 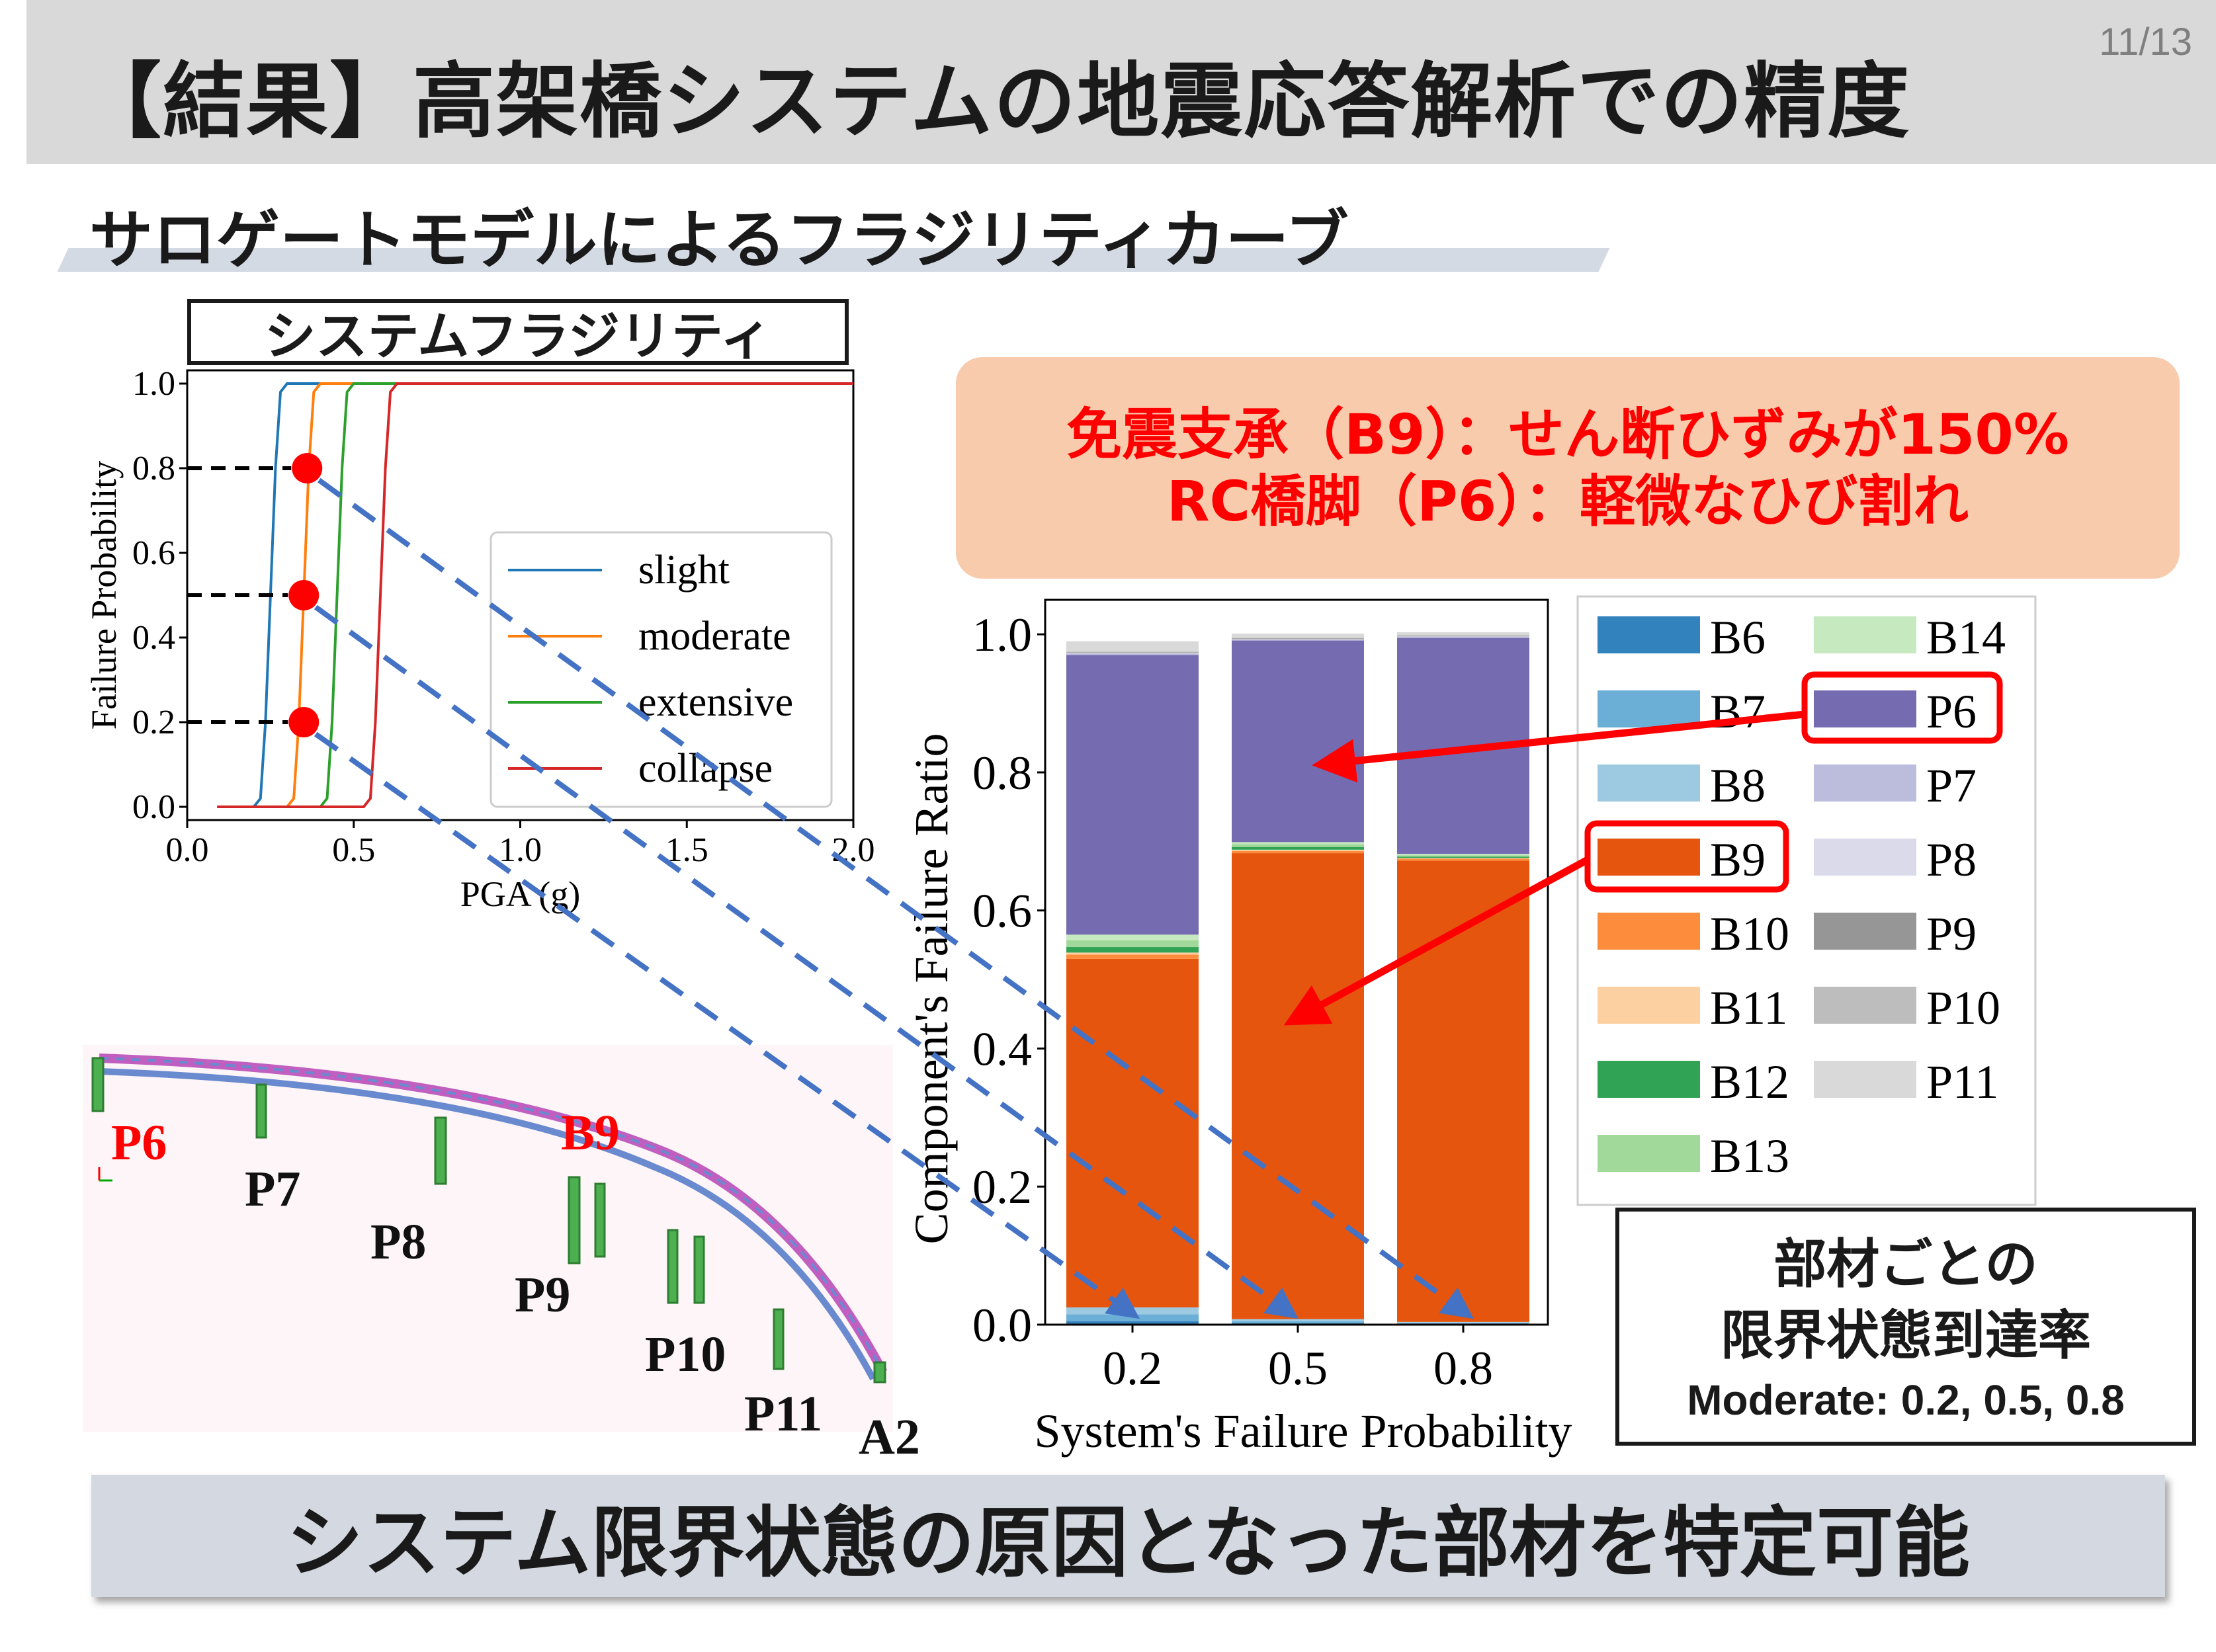 I want to click on bar-segment-P9-0.5, so click(x=1298, y=639).